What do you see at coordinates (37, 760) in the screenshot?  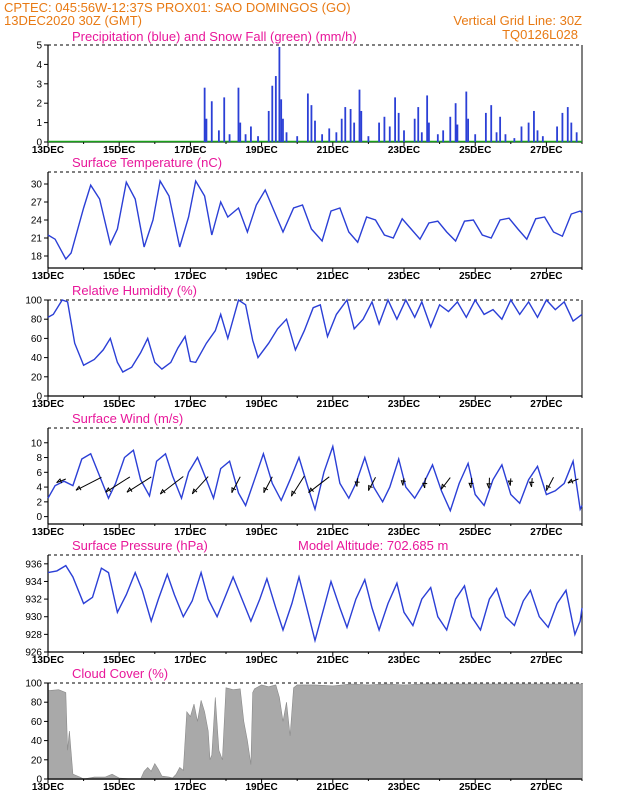 I see `cloud-cover-y-tick-label: 20` at bounding box center [37, 760].